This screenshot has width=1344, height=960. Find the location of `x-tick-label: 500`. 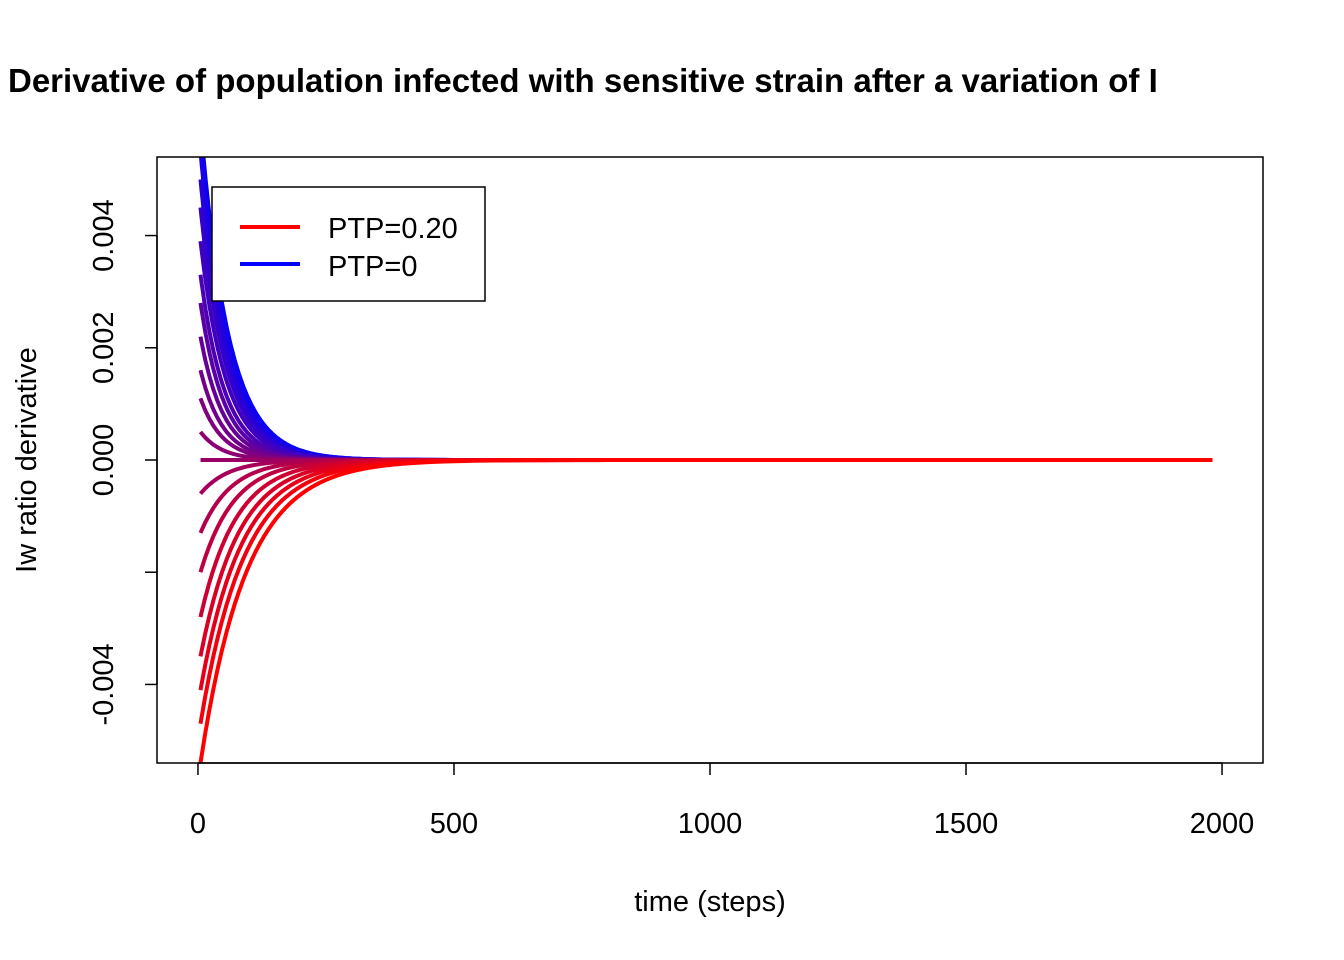

x-tick-label: 500 is located at coordinates (454, 824).